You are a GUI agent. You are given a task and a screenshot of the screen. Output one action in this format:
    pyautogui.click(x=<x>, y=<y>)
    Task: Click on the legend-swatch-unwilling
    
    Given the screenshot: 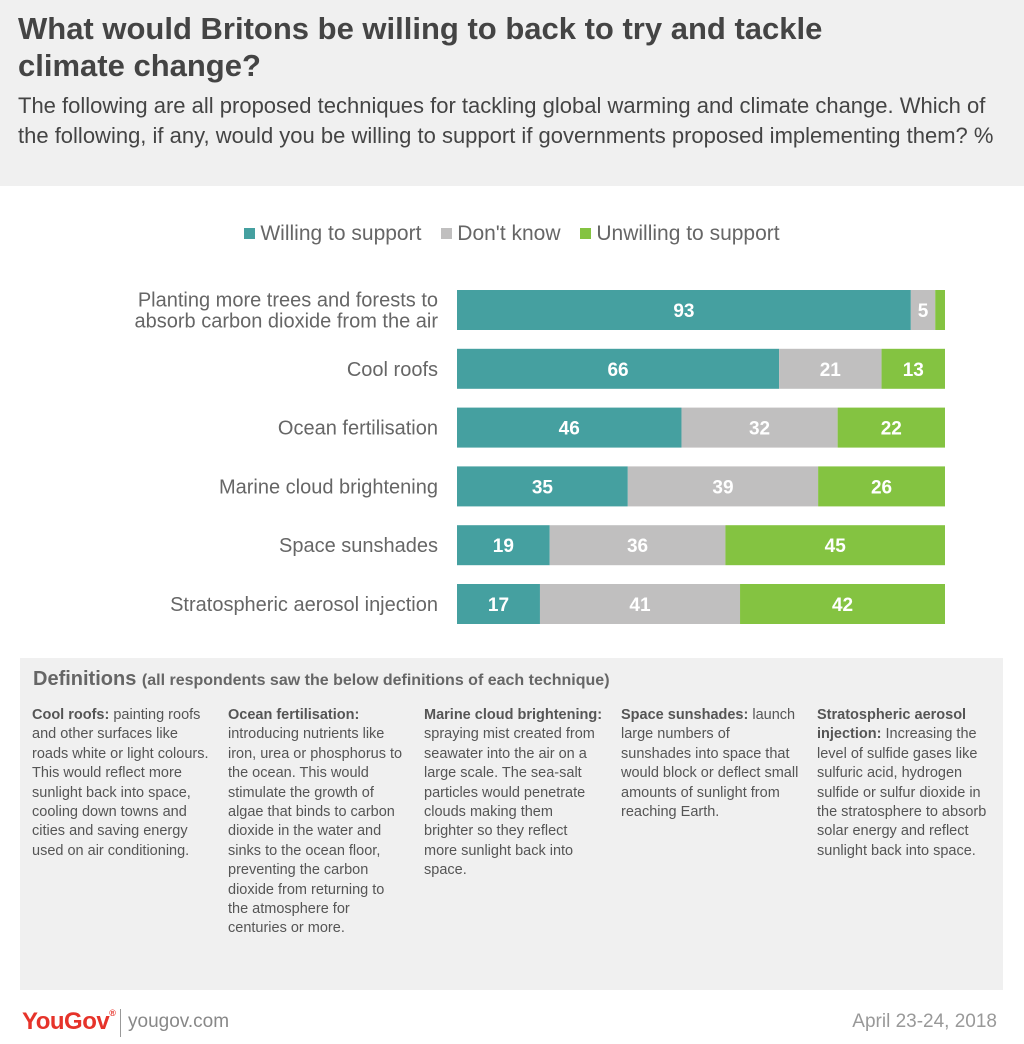 What is the action you would take?
    pyautogui.click(x=586, y=233)
    